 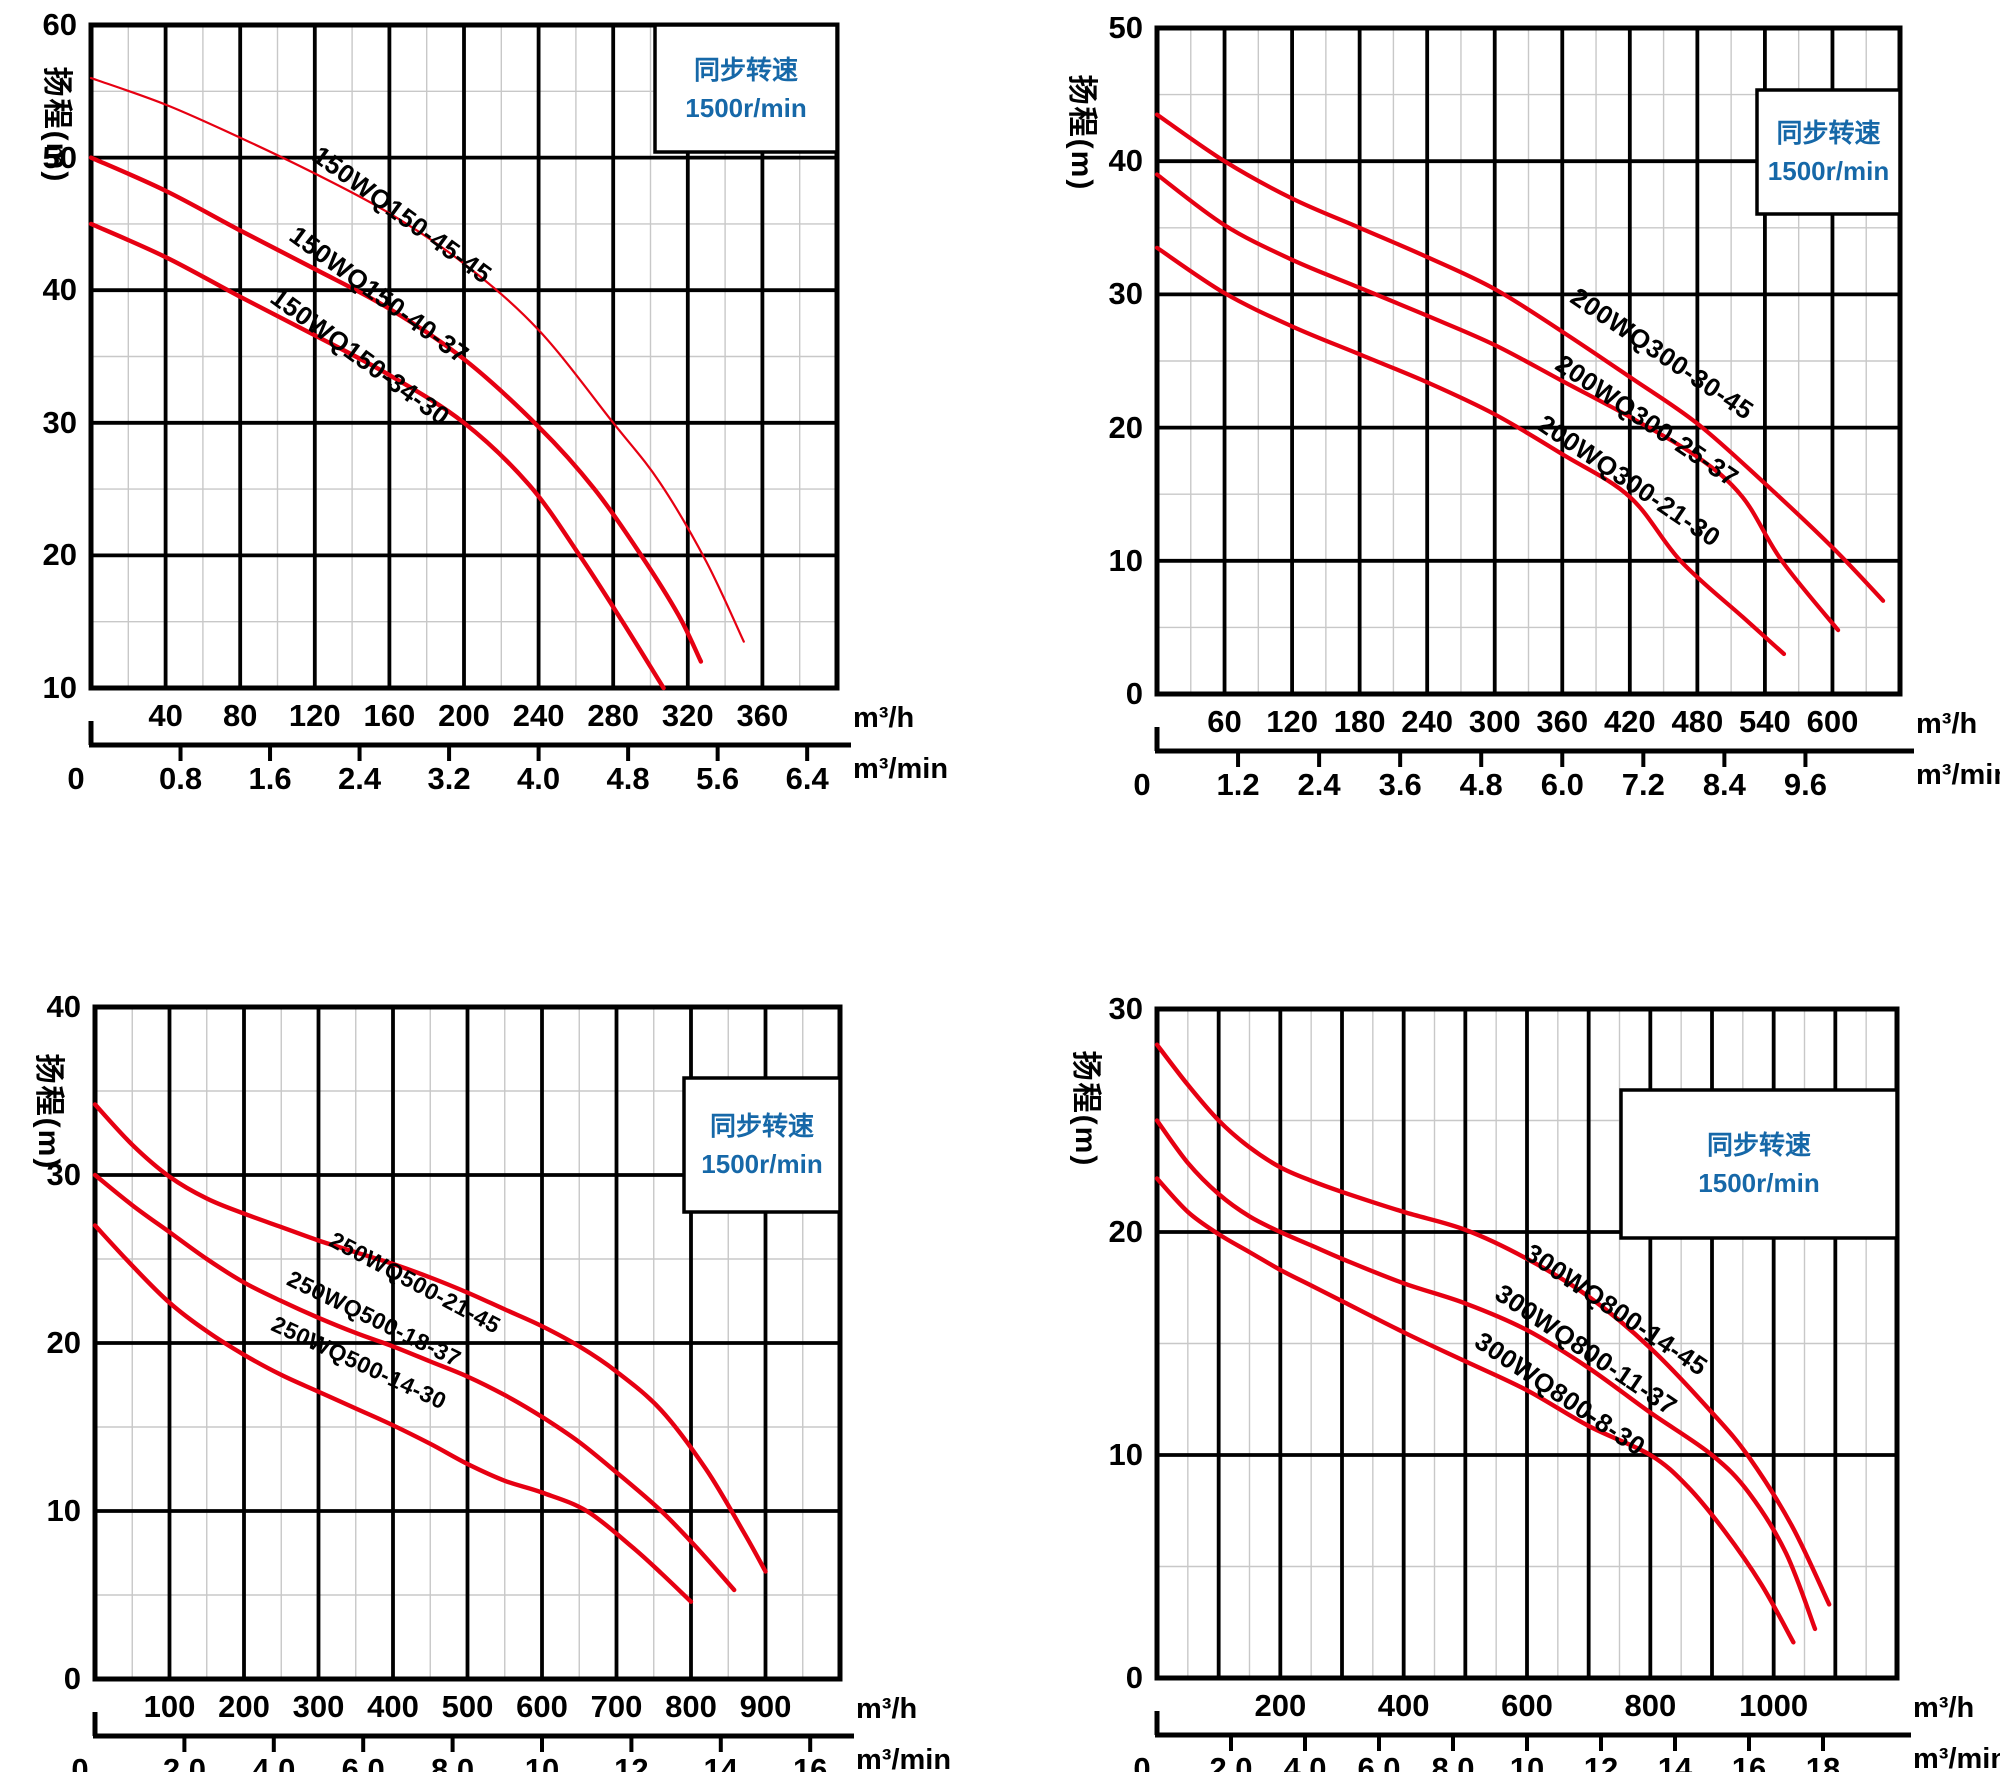 I want to click on x-tick-label-m3h: 180, so click(x=1359, y=721).